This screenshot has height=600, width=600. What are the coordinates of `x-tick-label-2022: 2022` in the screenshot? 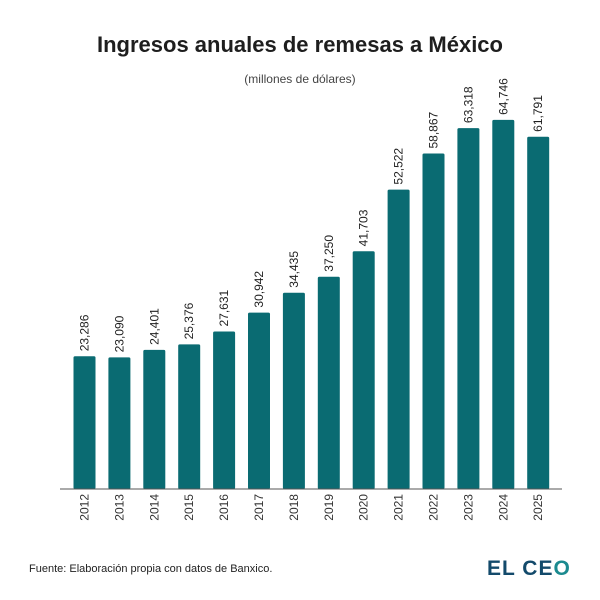 It's located at (434, 507).